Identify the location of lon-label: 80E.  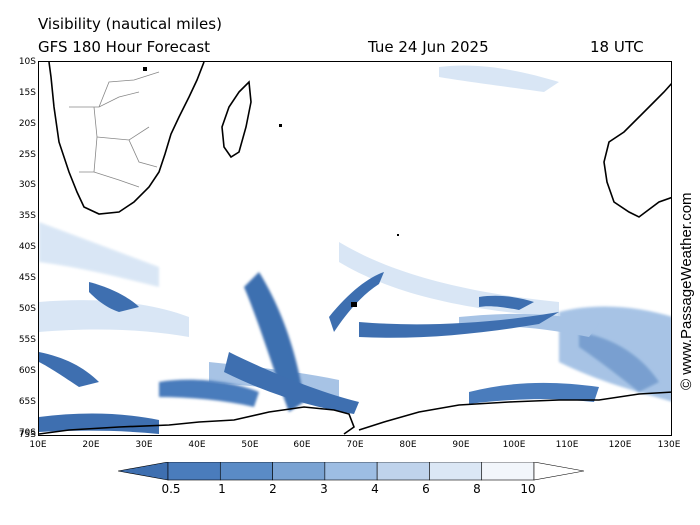
(408, 445).